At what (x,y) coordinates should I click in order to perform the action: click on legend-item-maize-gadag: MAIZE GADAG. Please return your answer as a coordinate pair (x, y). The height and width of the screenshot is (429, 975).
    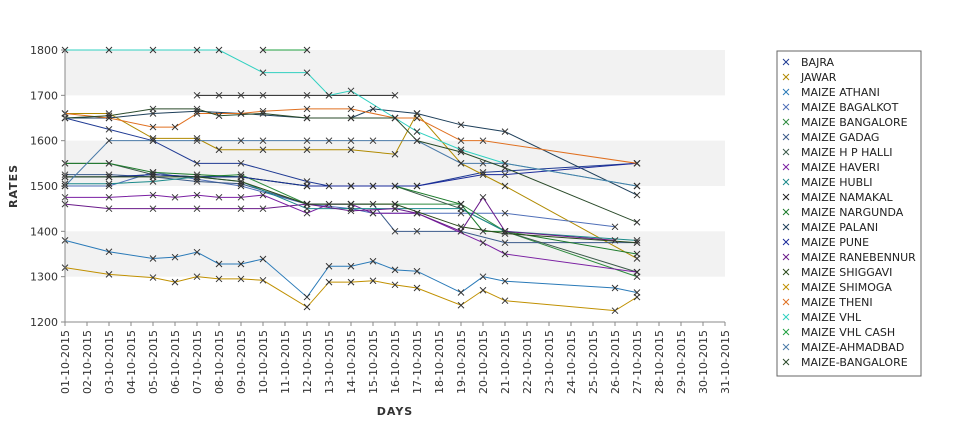
    Looking at the image, I should click on (830, 137).